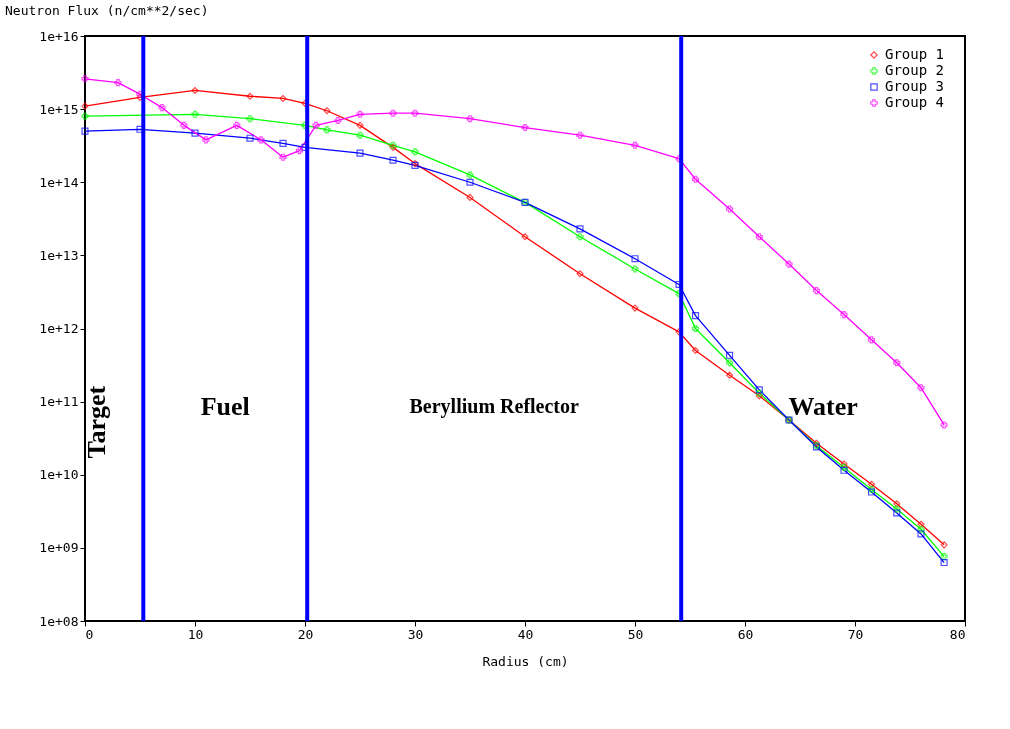 The width and height of the screenshot is (1010, 729). What do you see at coordinates (915, 86) in the screenshot?
I see `legend-label: Group 3` at bounding box center [915, 86].